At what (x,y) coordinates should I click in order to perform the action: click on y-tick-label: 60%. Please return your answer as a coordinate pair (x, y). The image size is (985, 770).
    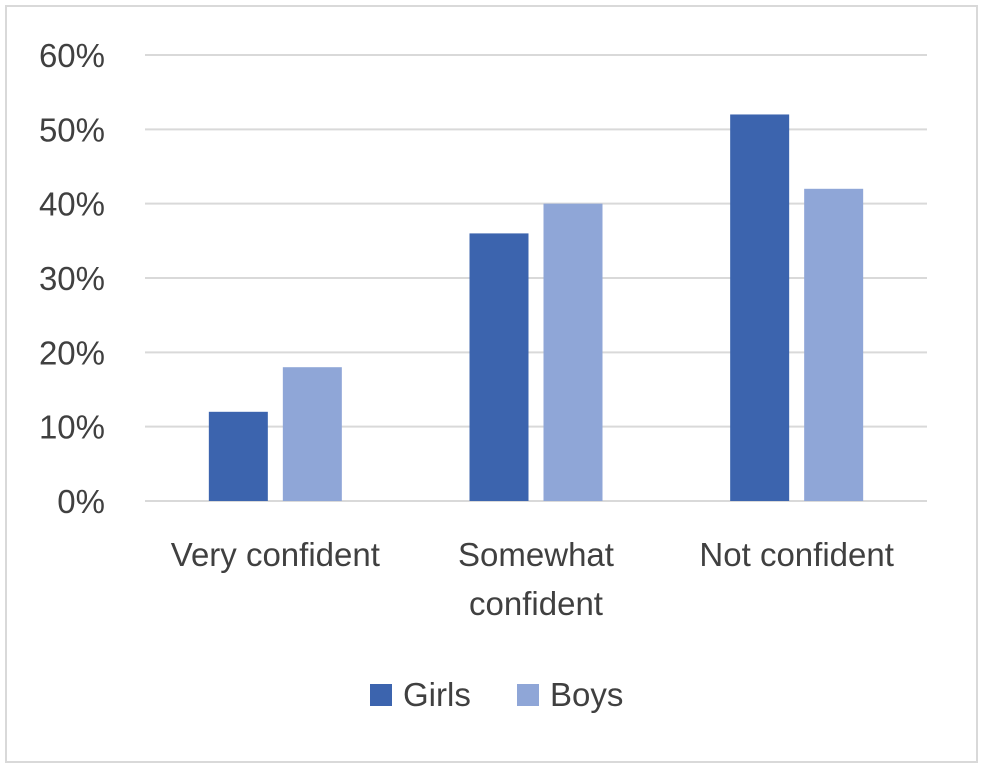
    Looking at the image, I should click on (72, 55).